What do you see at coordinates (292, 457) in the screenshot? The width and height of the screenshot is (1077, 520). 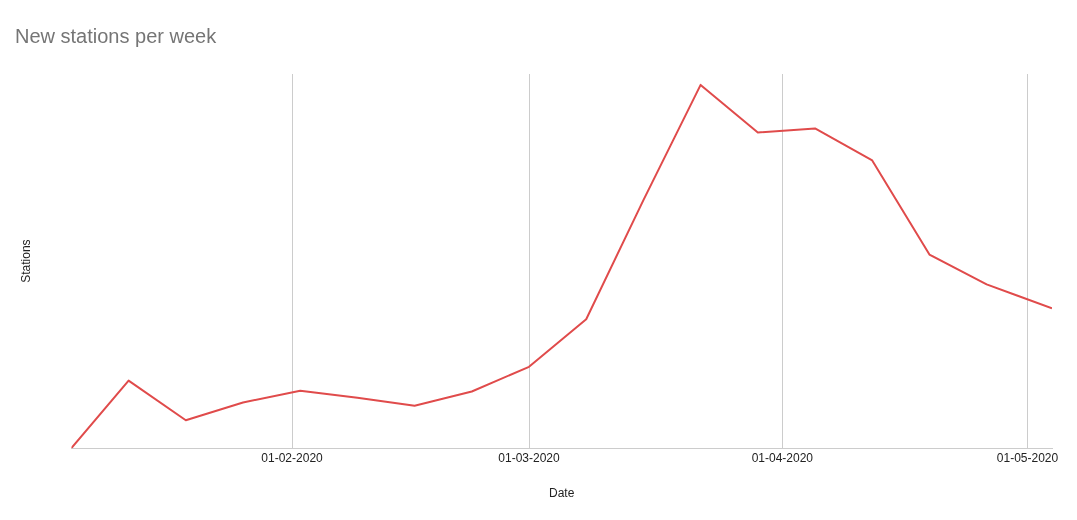 I see `x-tick-label: 01-02-2020` at bounding box center [292, 457].